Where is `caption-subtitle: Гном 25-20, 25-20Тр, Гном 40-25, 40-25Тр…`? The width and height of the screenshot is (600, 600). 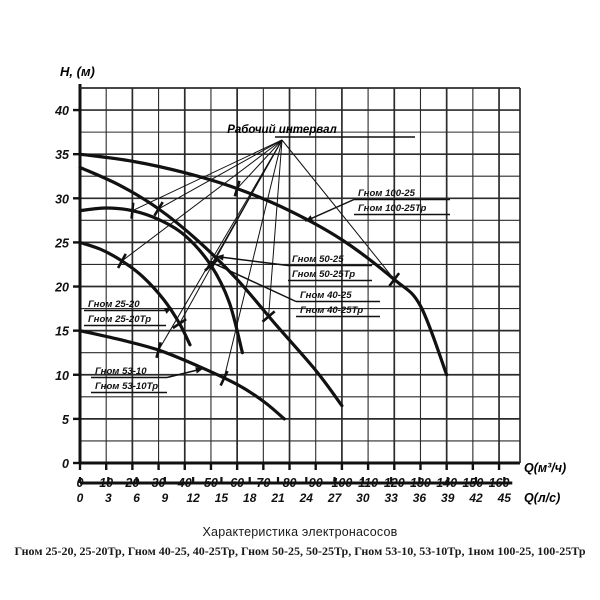 caption-subtitle: Гном 25-20, 25-20Тр, Гном 40-25, 40-25Тр… is located at coordinates (300, 551).